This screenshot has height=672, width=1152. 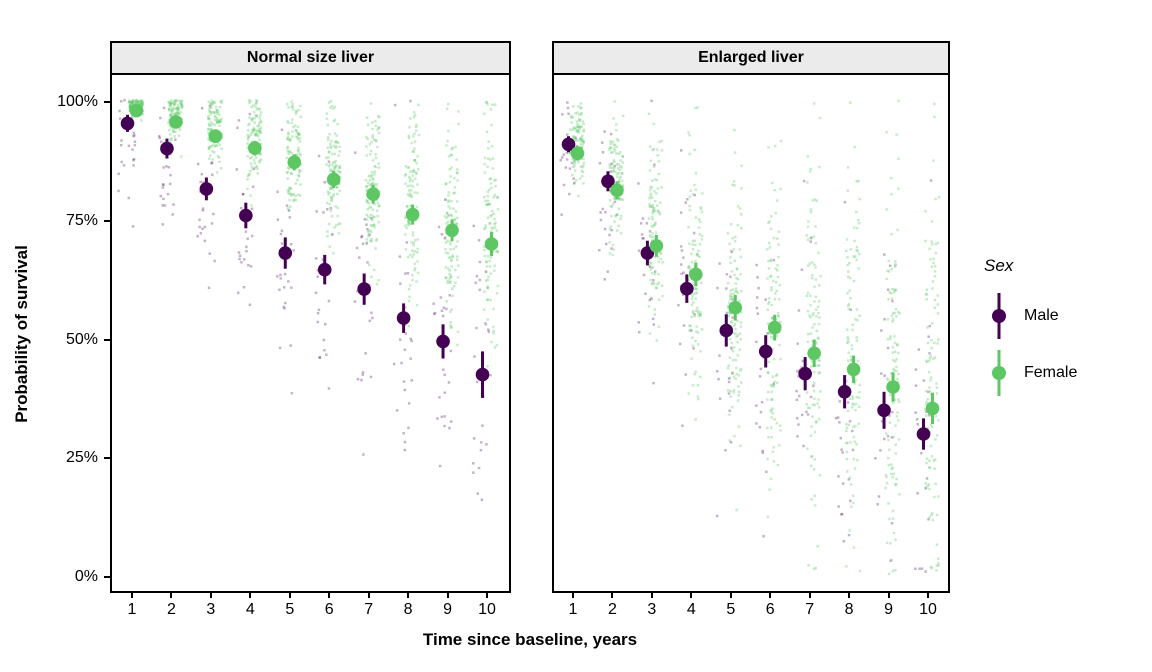 I want to click on y-tick-label: 25%, so click(x=81, y=458).